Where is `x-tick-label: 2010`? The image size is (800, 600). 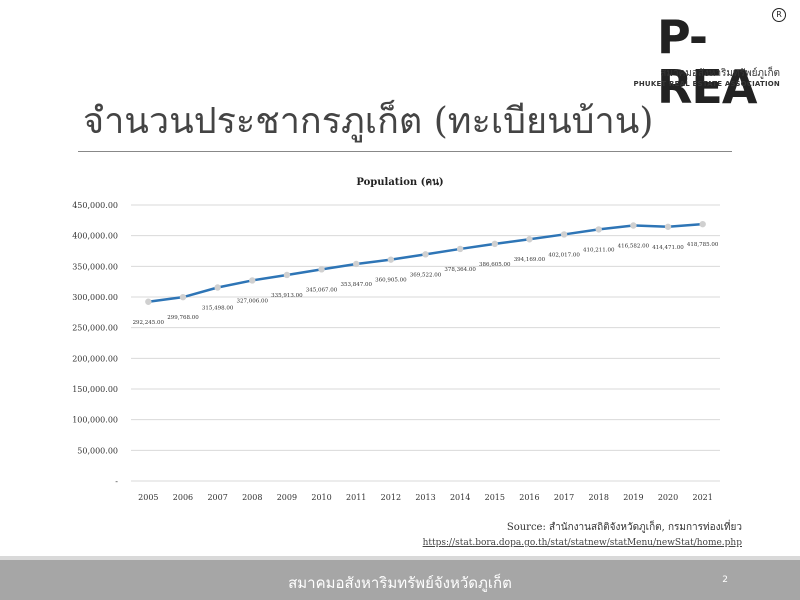
x-tick-label: 2010 is located at coordinates (321, 497).